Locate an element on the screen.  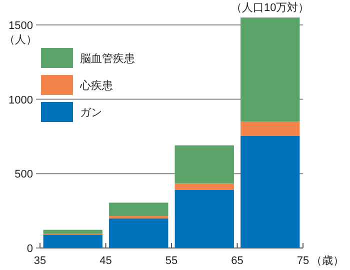
legend-label: ガン is located at coordinates (91, 113).